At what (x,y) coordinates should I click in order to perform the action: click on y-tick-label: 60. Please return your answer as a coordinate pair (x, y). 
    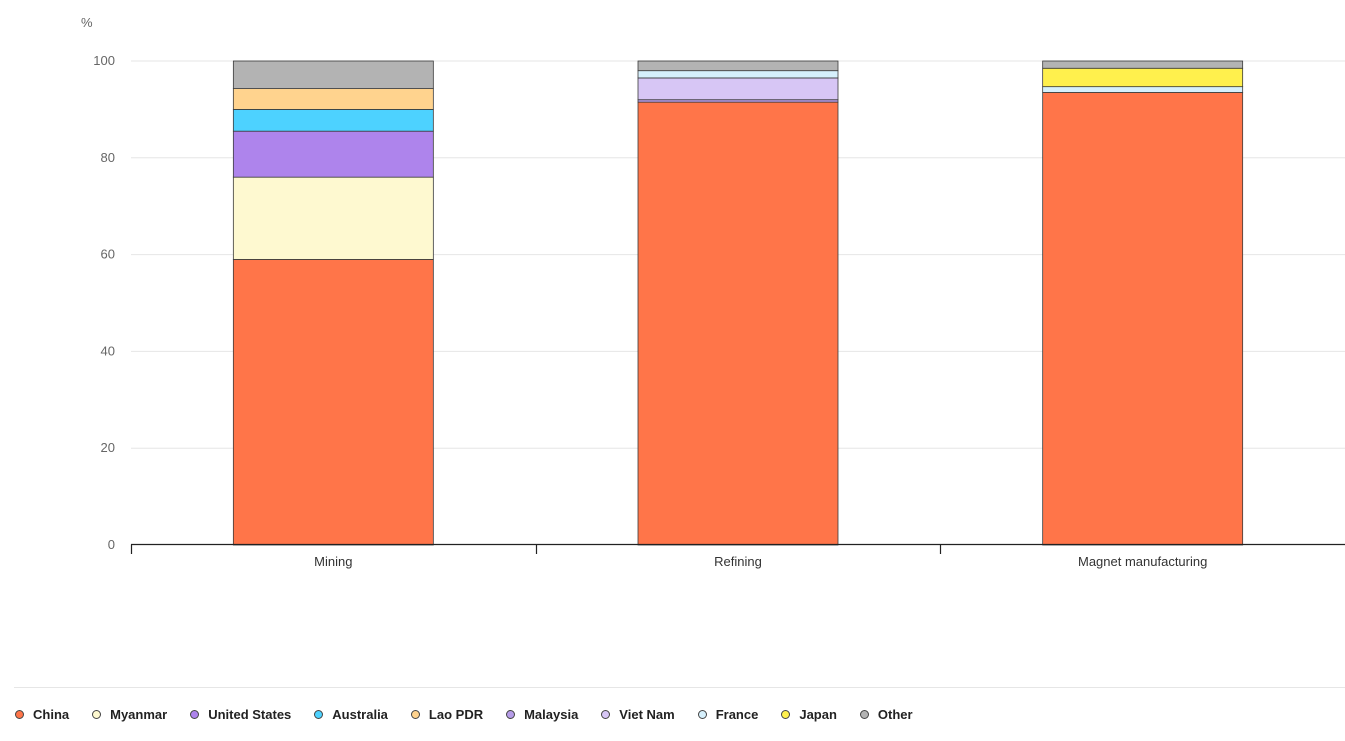
    Looking at the image, I should click on (108, 254).